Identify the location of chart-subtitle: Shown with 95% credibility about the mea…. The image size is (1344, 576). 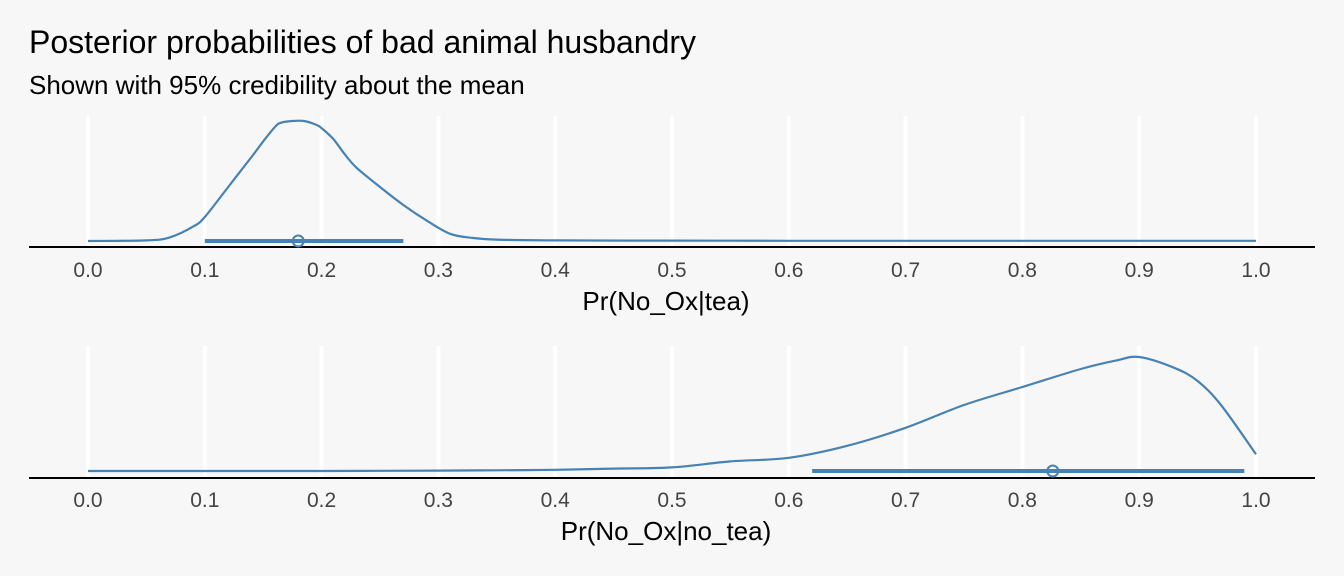
(277, 85).